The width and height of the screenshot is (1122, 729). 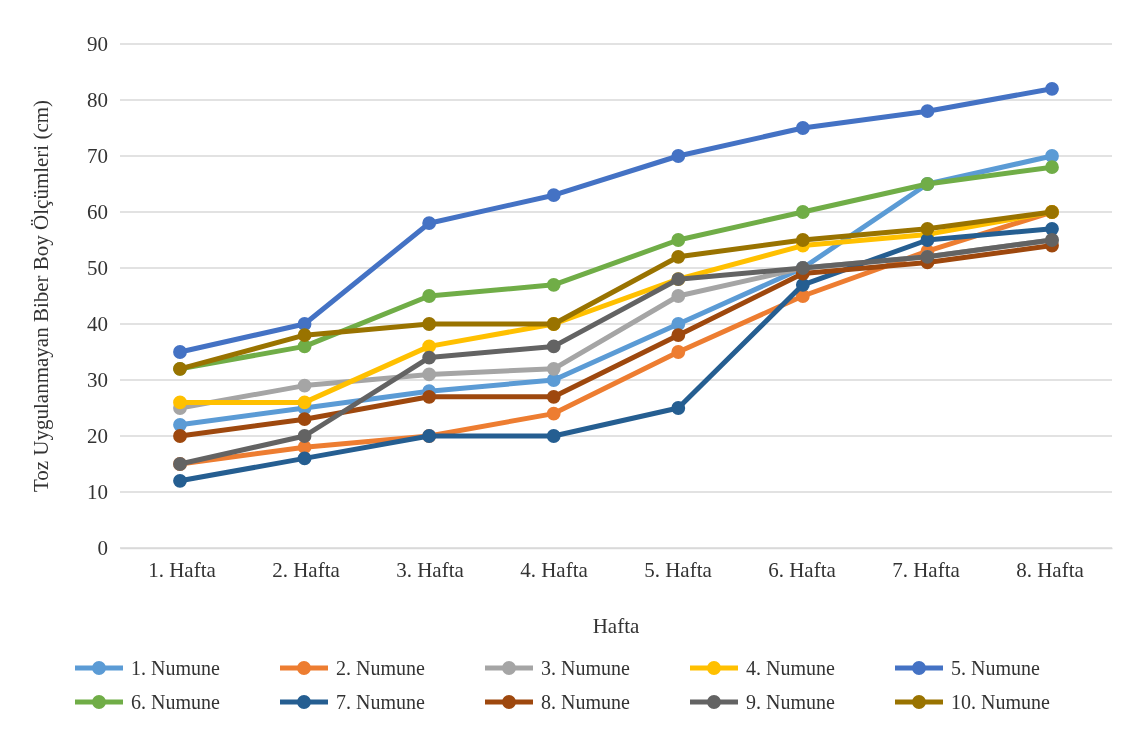 I want to click on y-tick-label: 80, so click(x=97, y=100).